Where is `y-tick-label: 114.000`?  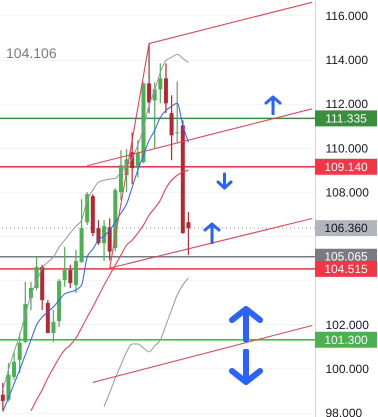 y-tick-label: 114.000 is located at coordinates (347, 60).